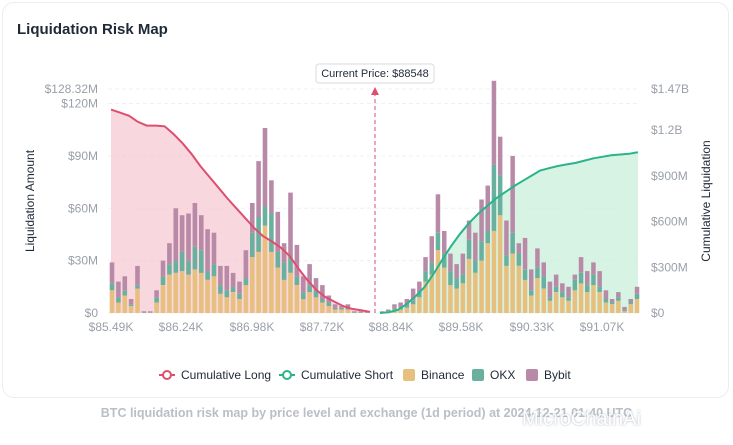 Image resolution: width=733 pixels, height=445 pixels. I want to click on x-tick-label: $88.84K, so click(391, 327).